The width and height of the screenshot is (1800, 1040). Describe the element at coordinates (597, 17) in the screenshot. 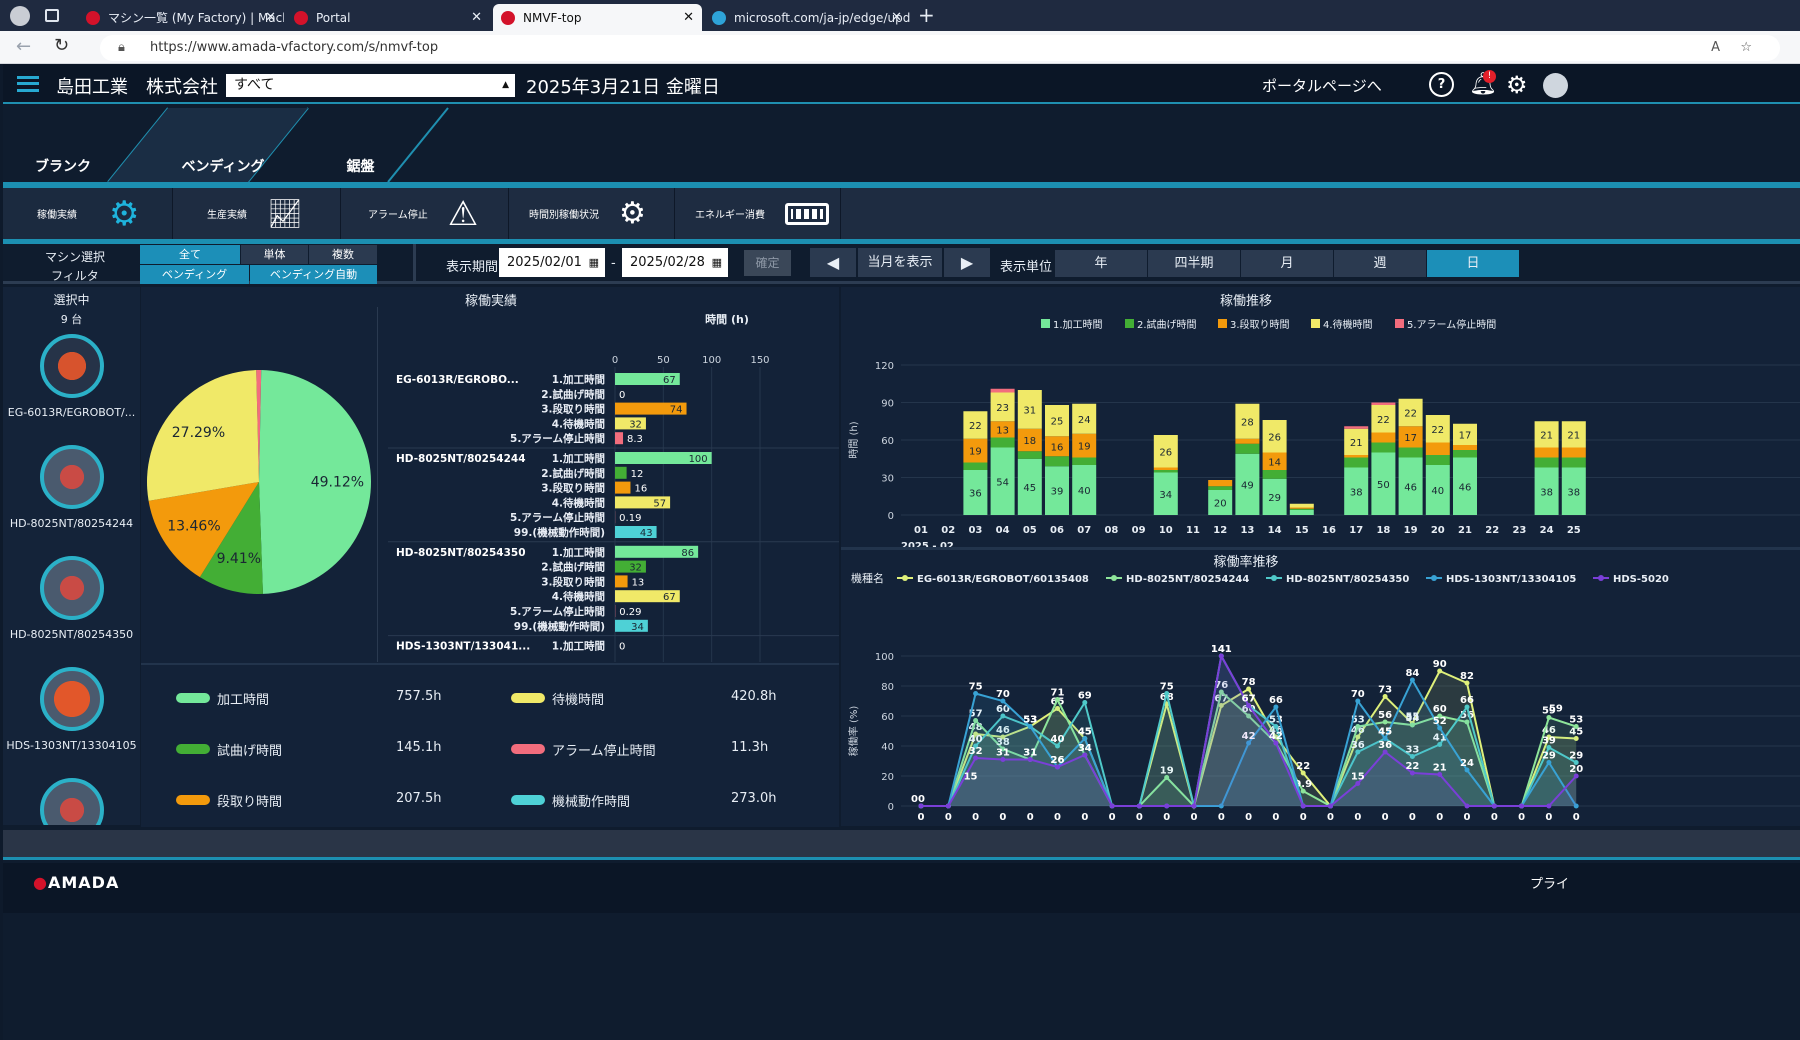

I see `tab-nmvf-top: NMVF-top ✕` at that location.